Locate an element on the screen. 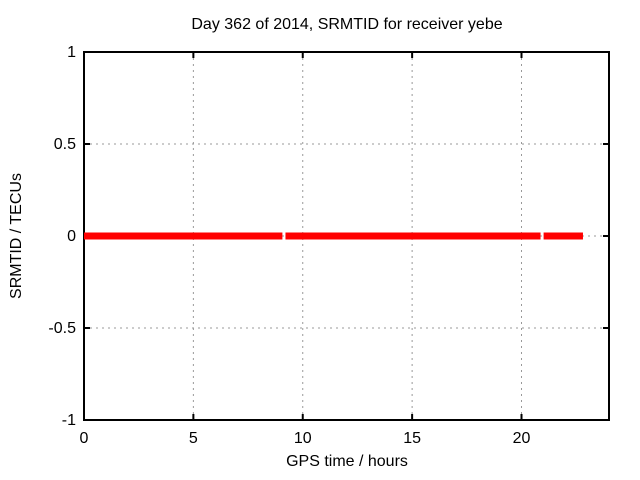  x-tick-label: 10 is located at coordinates (303, 438).